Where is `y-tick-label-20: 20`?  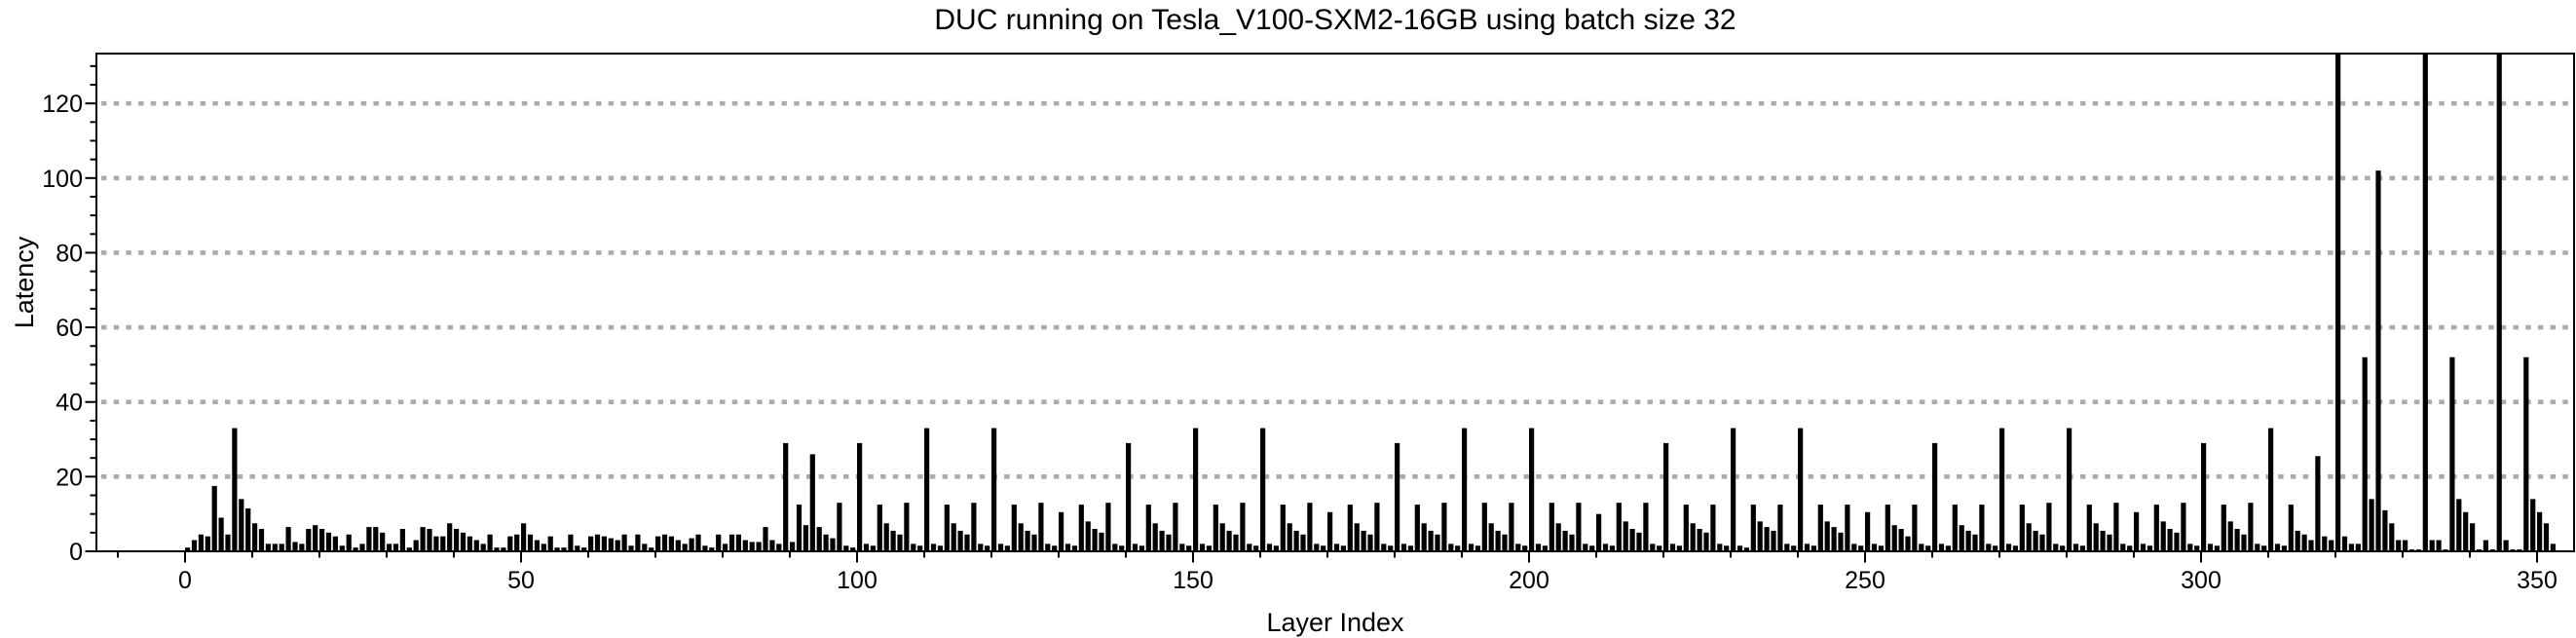 y-tick-label-20: 20 is located at coordinates (69, 478).